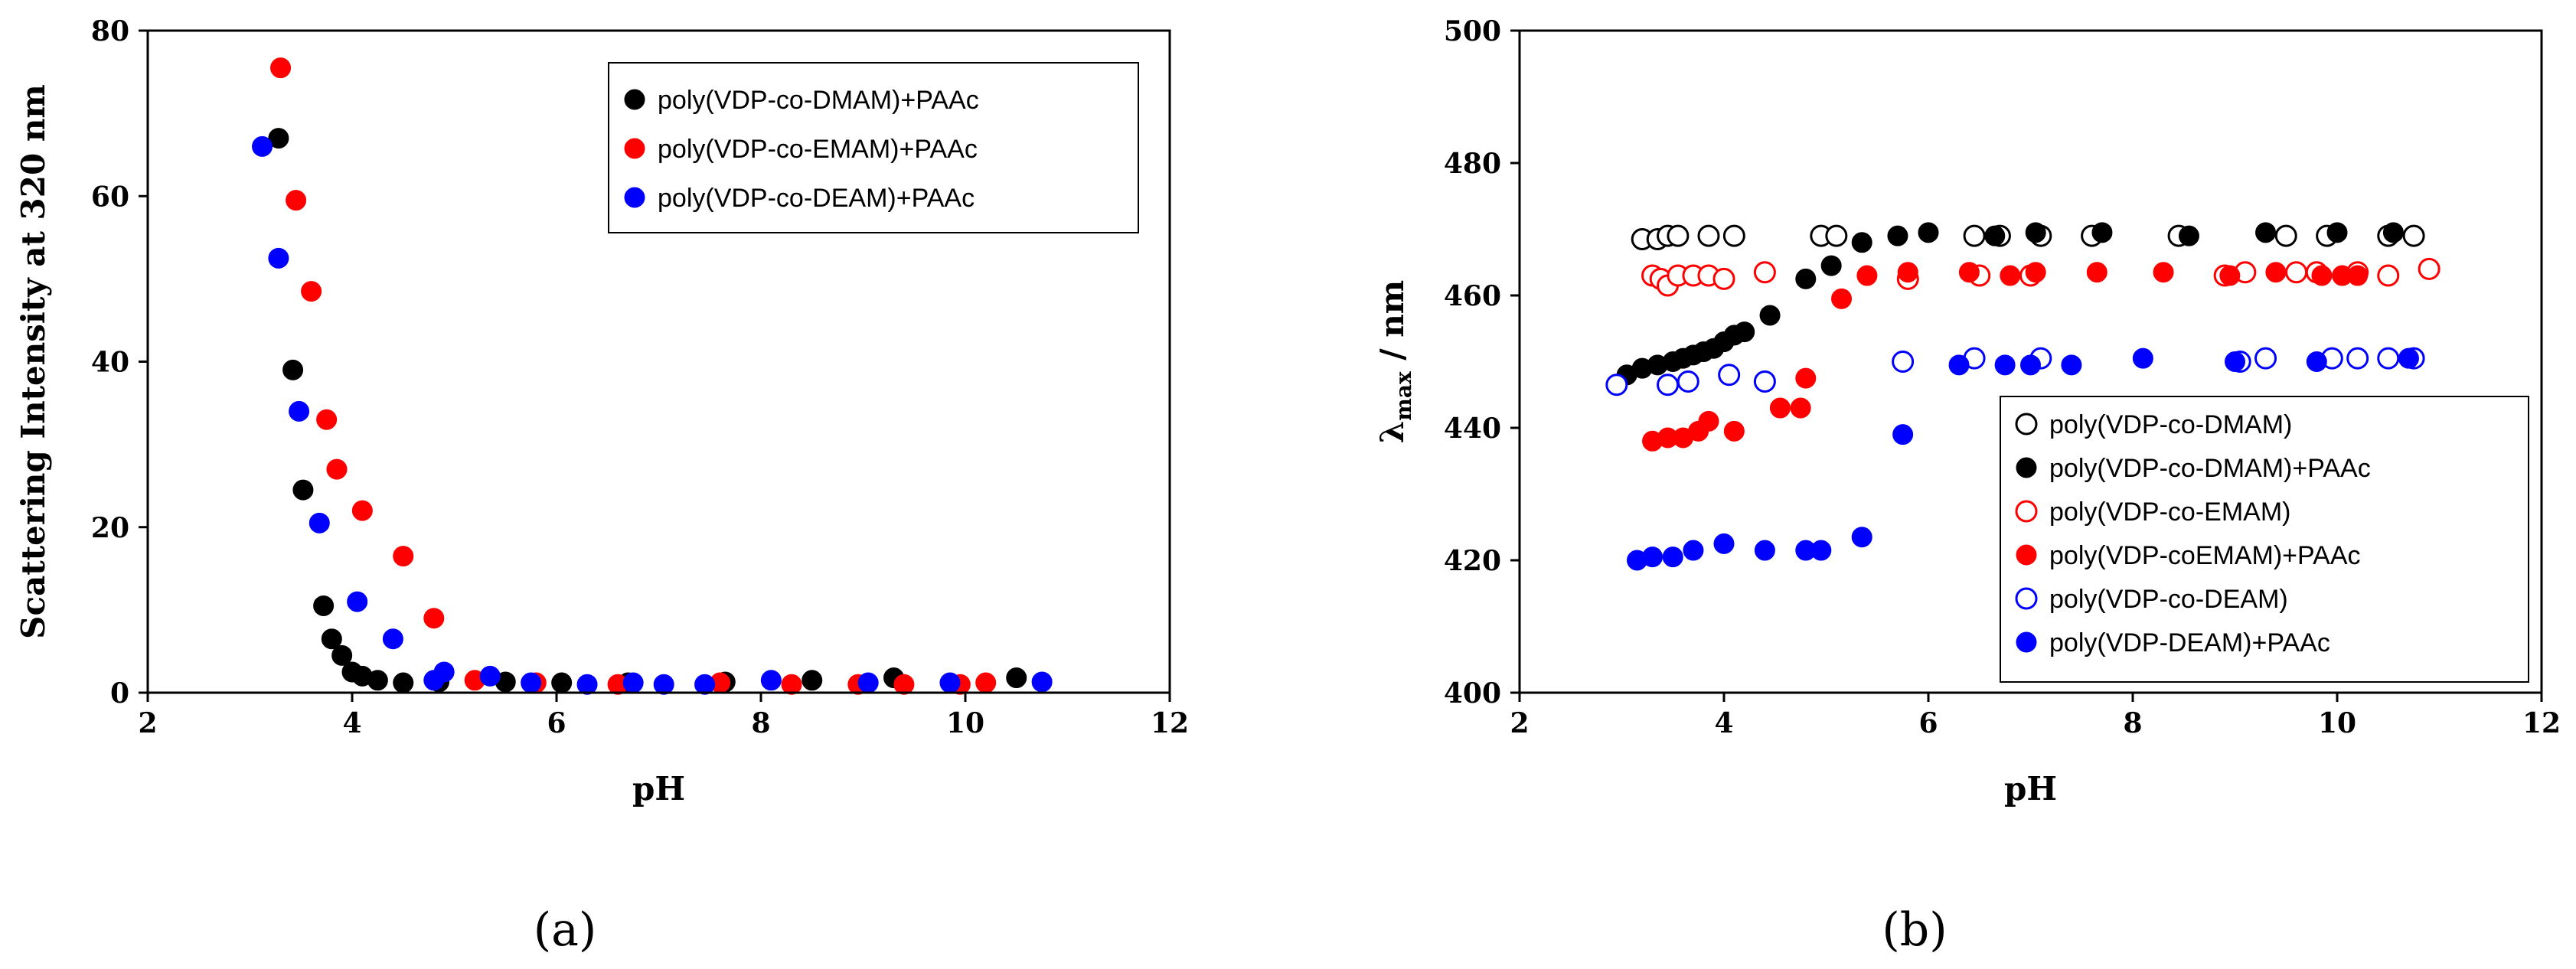 The width and height of the screenshot is (2576, 969). Describe the element at coordinates (110, 31) in the screenshot. I see `y-tick-label: 80` at that location.